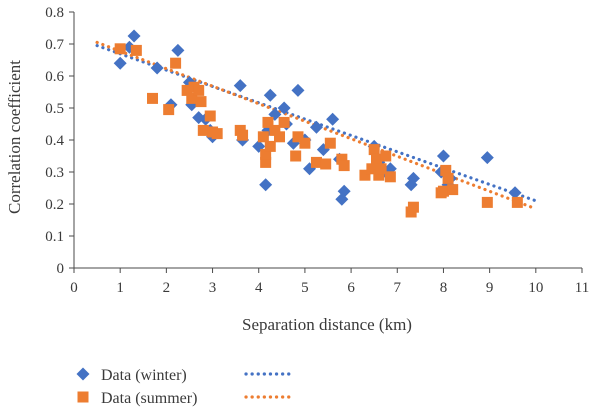 The width and height of the screenshot is (600, 412). What do you see at coordinates (83, 397) in the screenshot?
I see `legend-marker-summer` at bounding box center [83, 397].